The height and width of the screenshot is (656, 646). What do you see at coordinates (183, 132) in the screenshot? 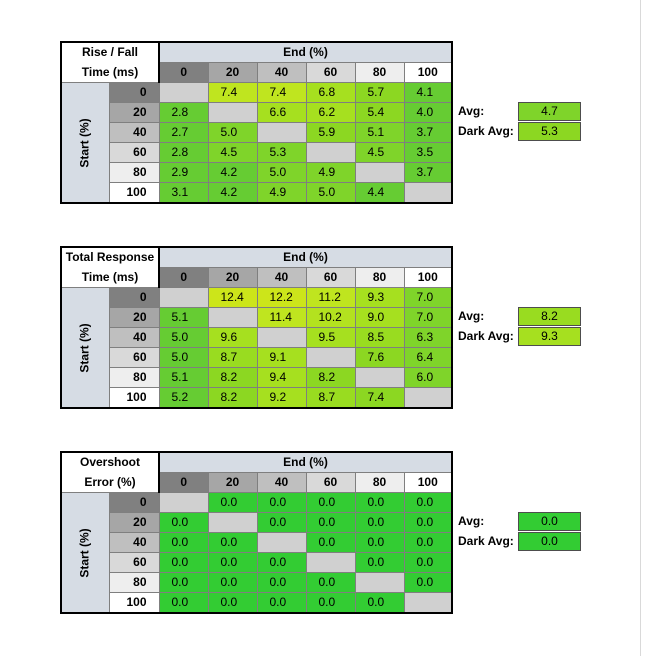
I see `value-cell: 2.7` at bounding box center [183, 132].